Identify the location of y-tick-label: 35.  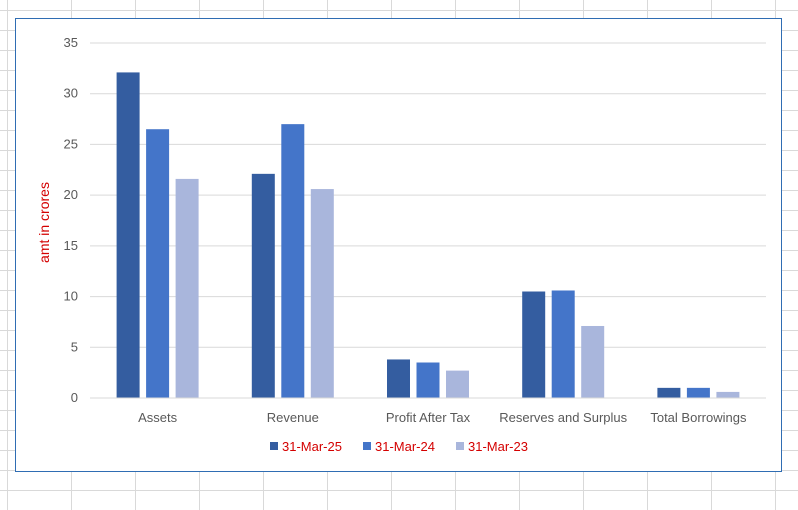
(71, 42).